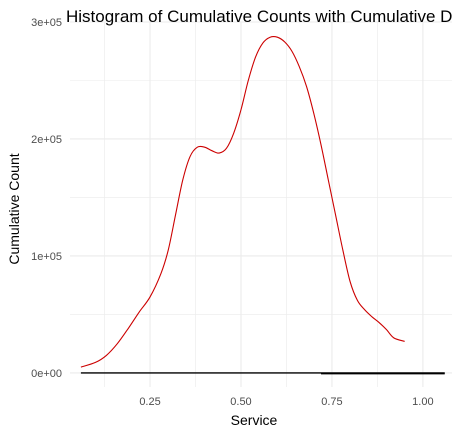 The image size is (464, 435). What do you see at coordinates (46, 374) in the screenshot?
I see `y-tick-label: 0e+00` at bounding box center [46, 374].